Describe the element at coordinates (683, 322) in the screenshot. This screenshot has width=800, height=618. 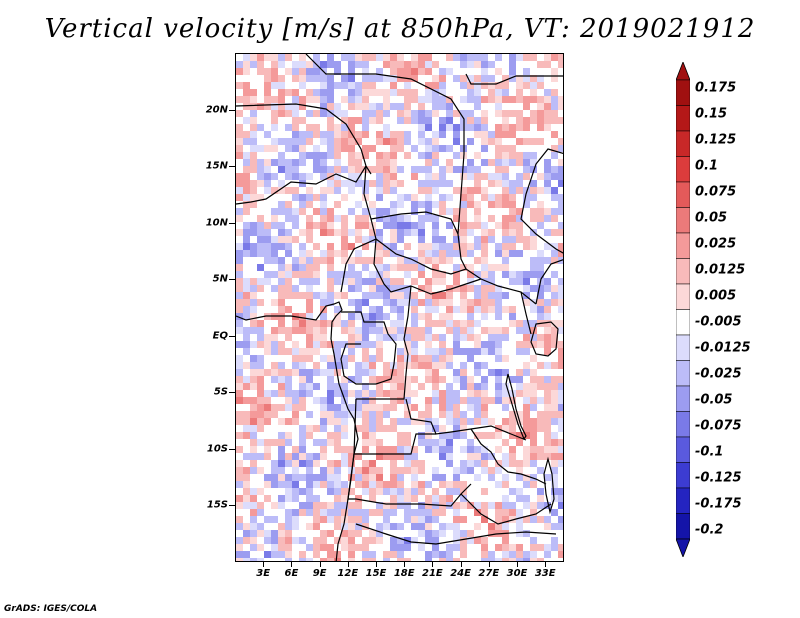
I see `colorbar-swatch` at that location.